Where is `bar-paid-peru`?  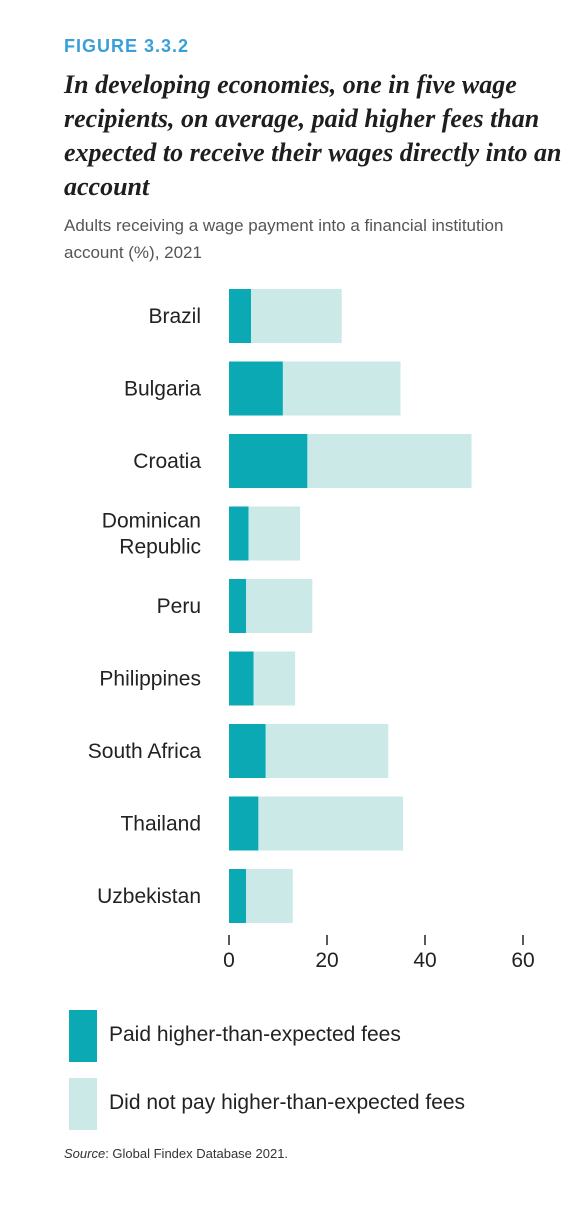 bar-paid-peru is located at coordinates (238, 606).